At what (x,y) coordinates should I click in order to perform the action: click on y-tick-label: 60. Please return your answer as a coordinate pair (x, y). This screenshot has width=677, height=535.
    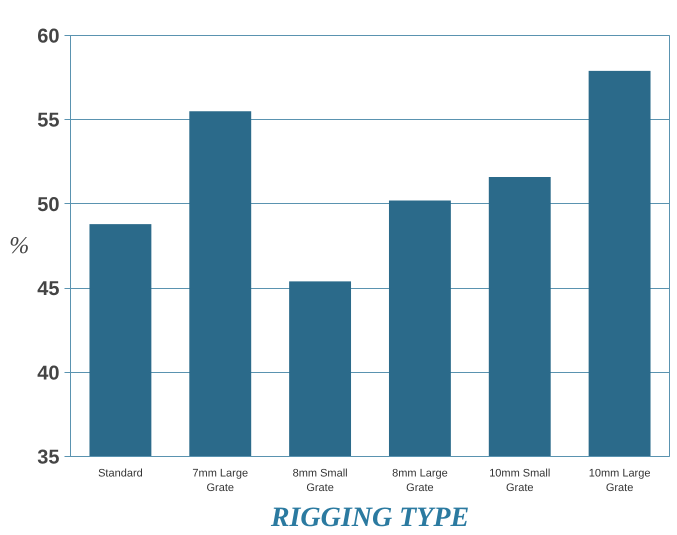
    Looking at the image, I should click on (48, 37).